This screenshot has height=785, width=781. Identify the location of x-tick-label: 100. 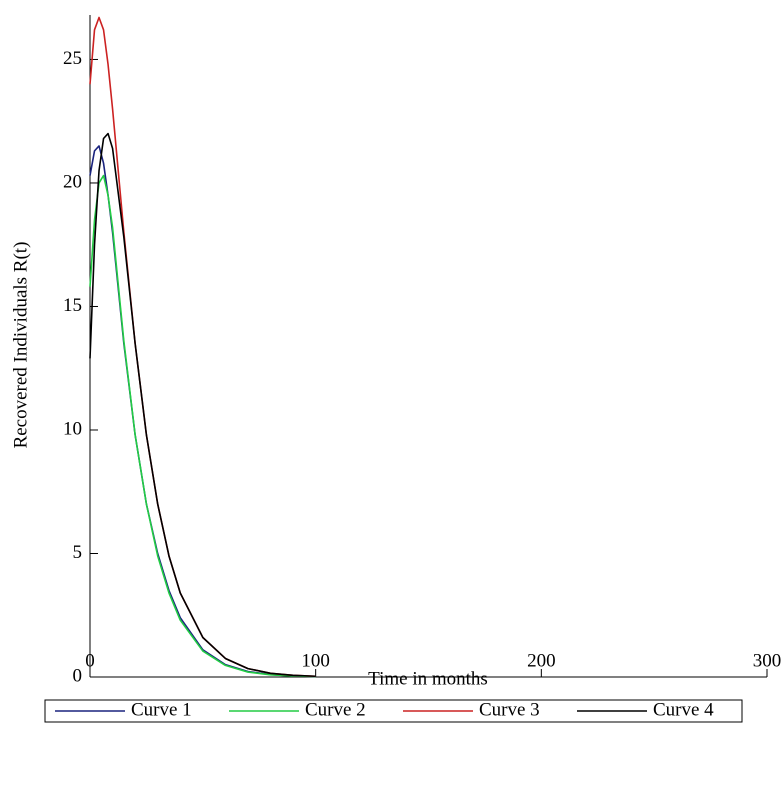
(315, 660).